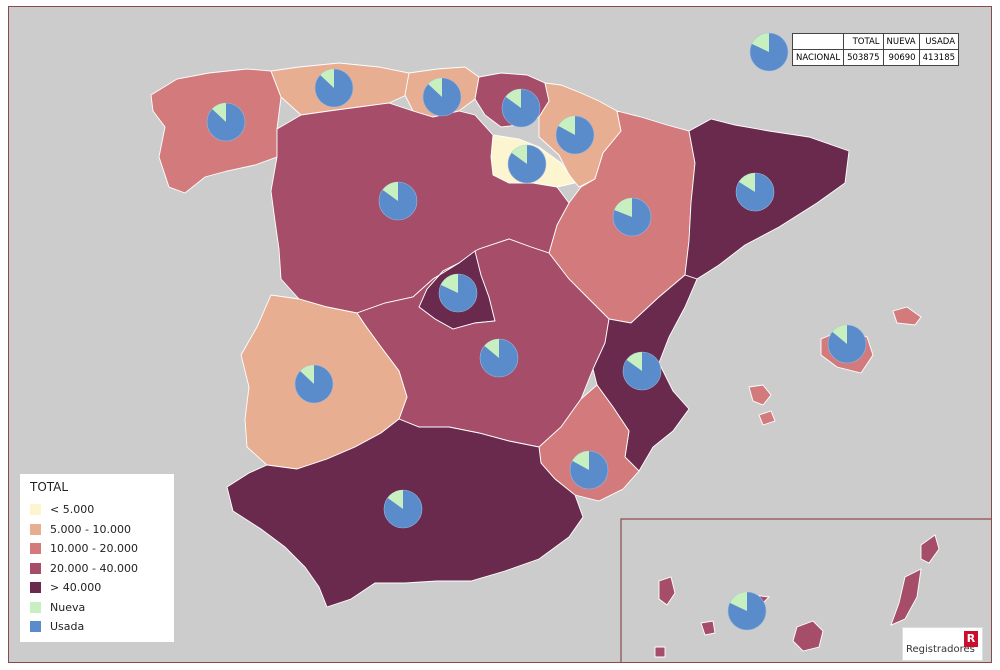 The image size is (1000, 670). Describe the element at coordinates (68, 607) in the screenshot. I see `legend-item-label: Nueva` at that location.